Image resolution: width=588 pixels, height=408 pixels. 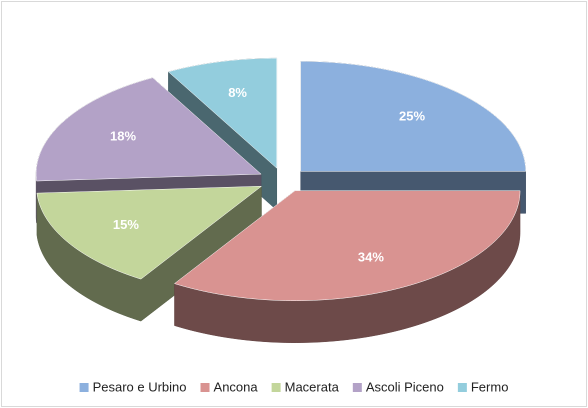 I want to click on legend-label: Ascoli Piceno, so click(x=405, y=386).